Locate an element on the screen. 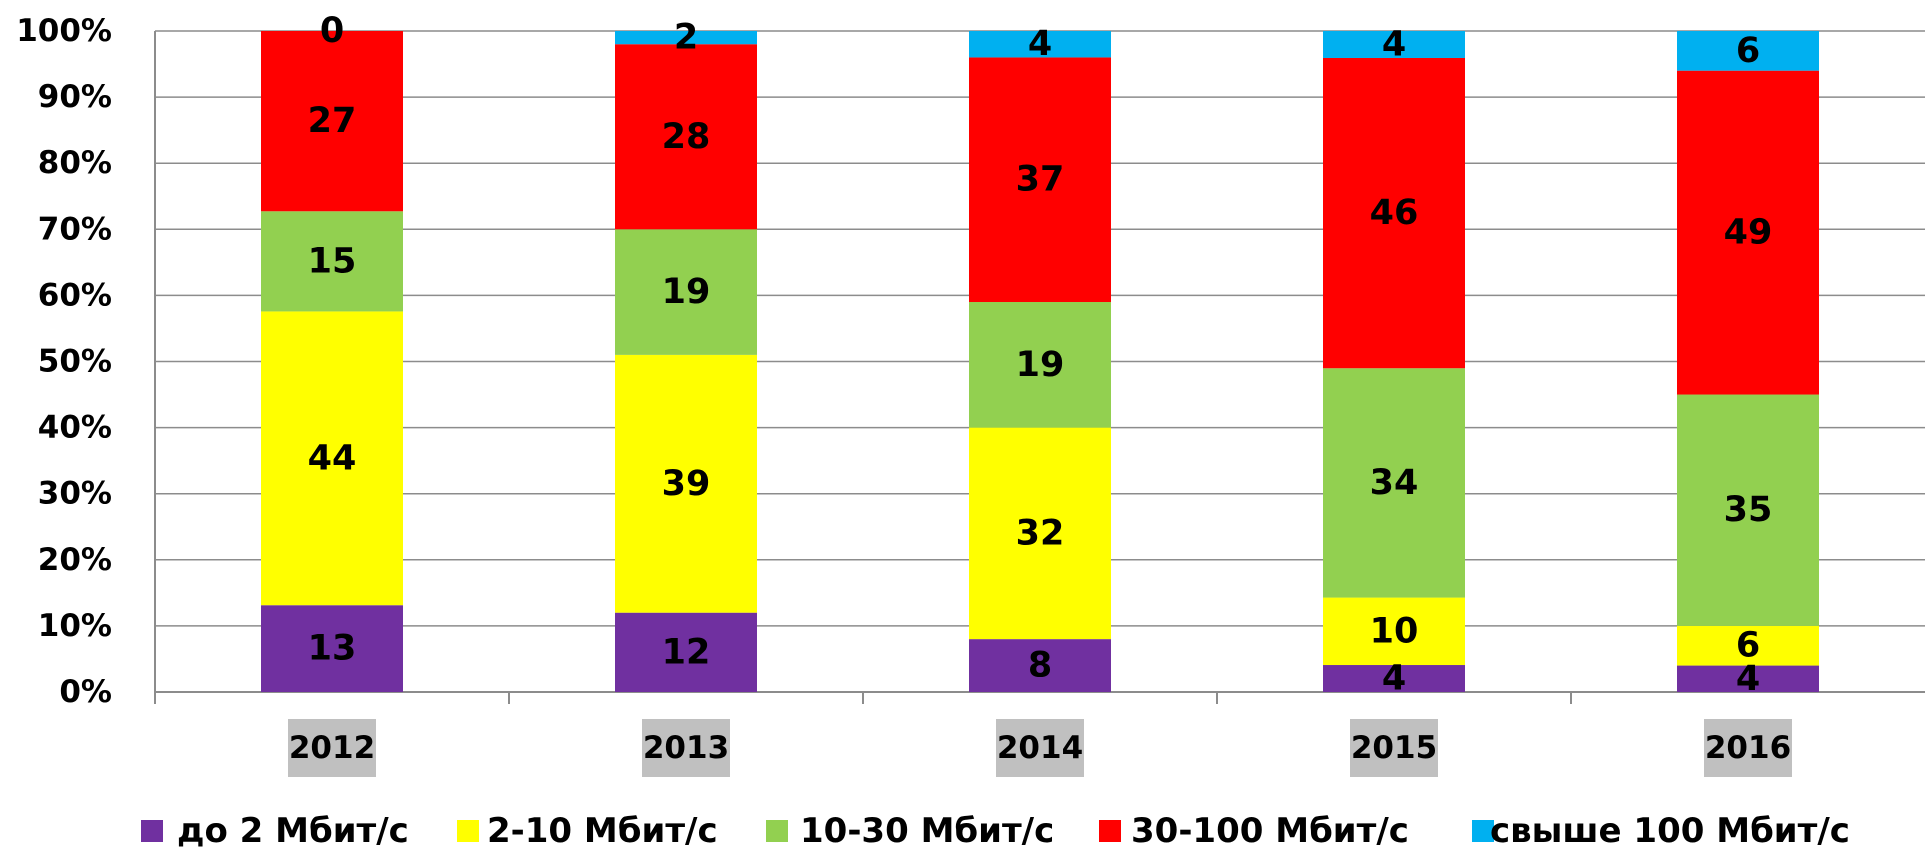 The height and width of the screenshot is (849, 1925). x-tick-label: 2015 is located at coordinates (1394, 748).